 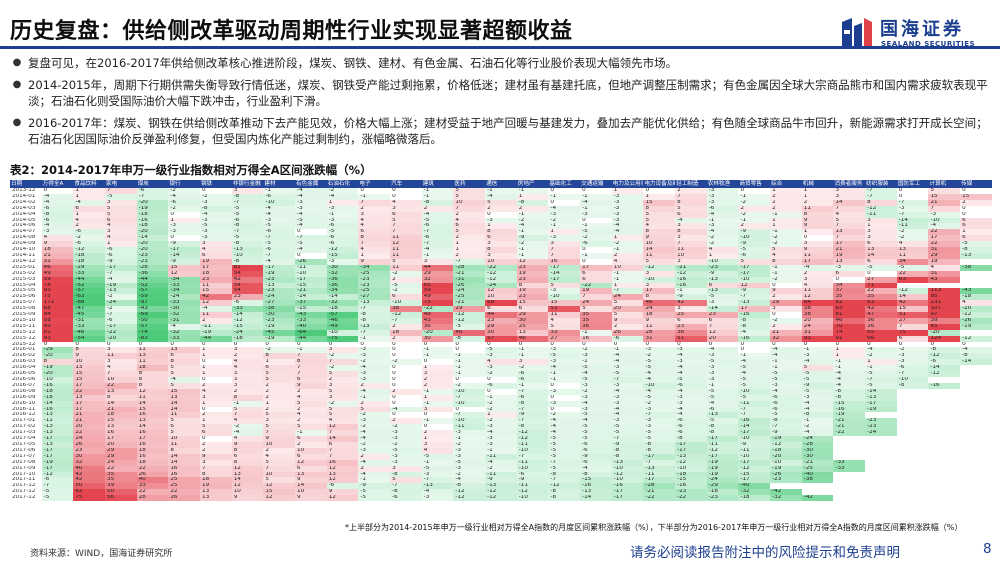 I want to click on value-cell: 13, so click(x=89, y=397).